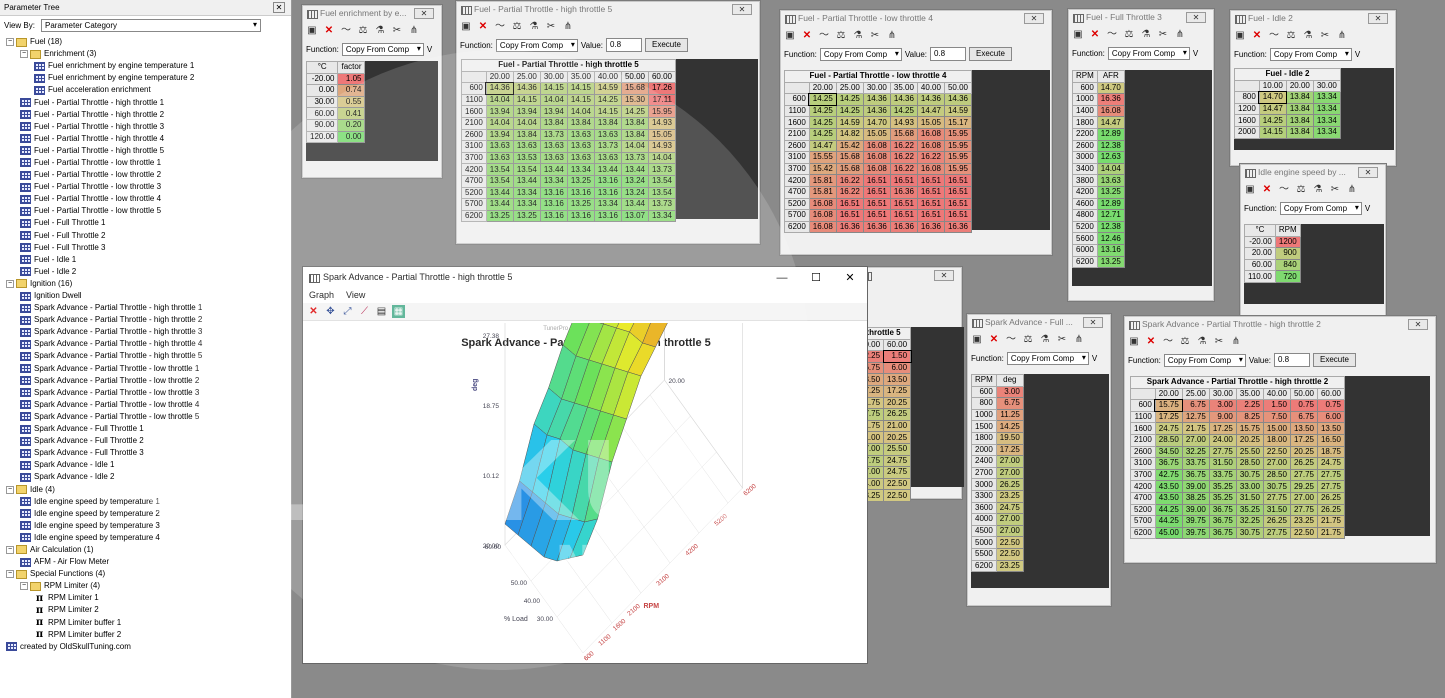  I want to click on tree-item: − RPM Limiter (4), so click(145, 586).